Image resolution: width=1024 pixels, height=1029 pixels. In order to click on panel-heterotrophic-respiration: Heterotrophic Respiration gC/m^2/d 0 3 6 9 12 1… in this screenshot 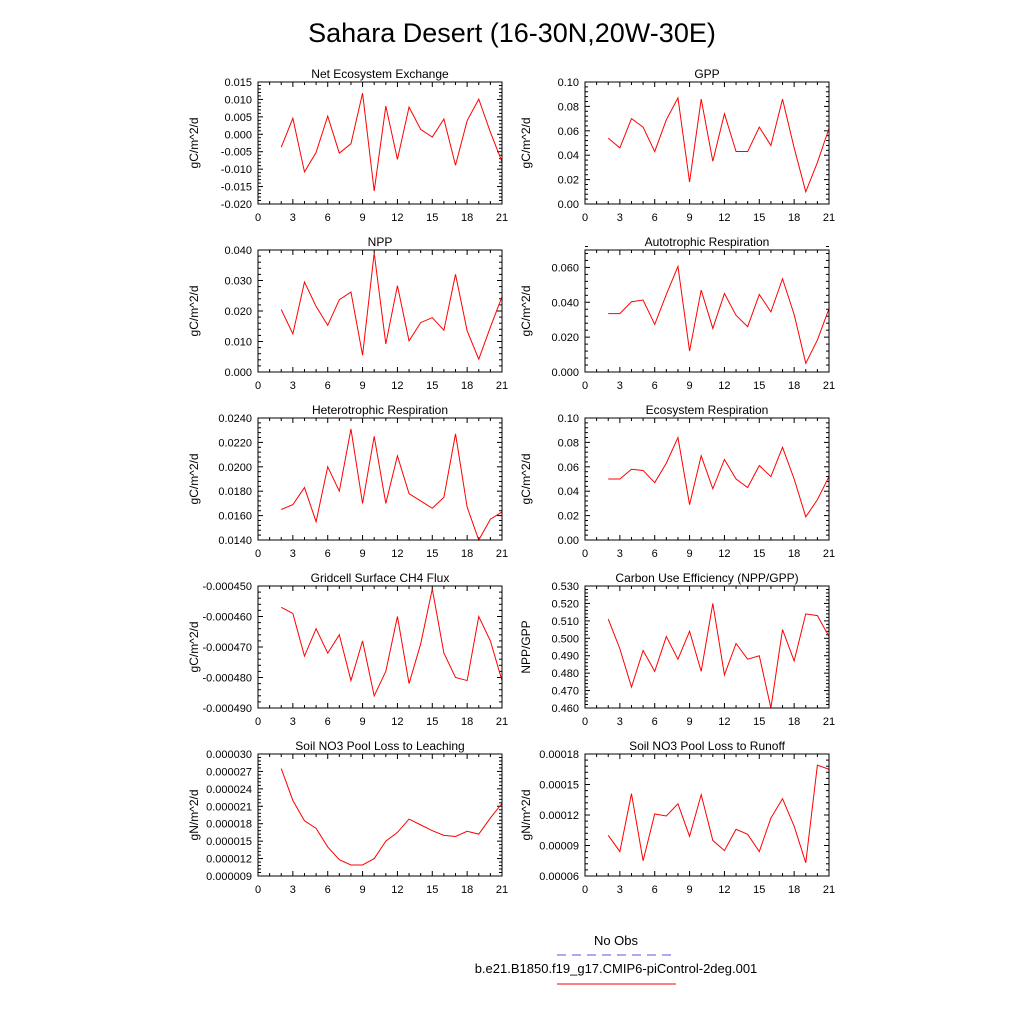, I will do `click(347, 481)`.